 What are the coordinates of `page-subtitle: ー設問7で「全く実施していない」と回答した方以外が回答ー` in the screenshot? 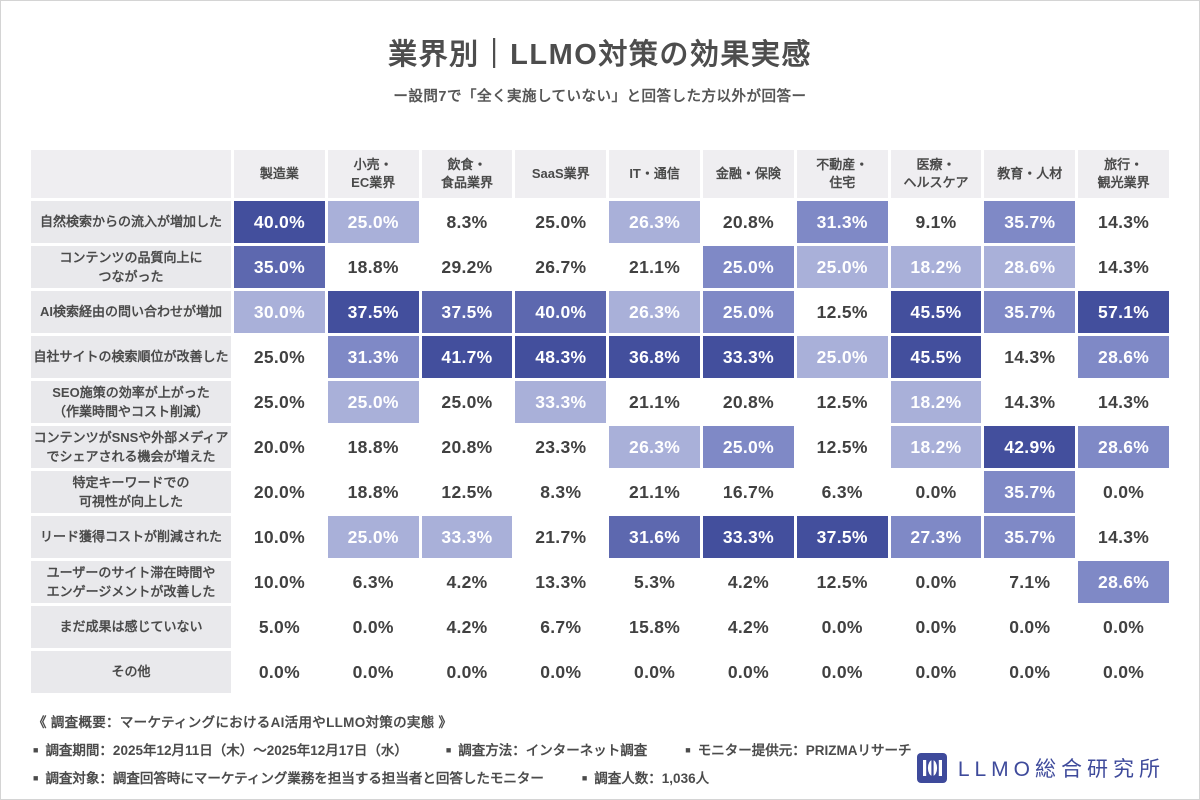 It's located at (600, 97).